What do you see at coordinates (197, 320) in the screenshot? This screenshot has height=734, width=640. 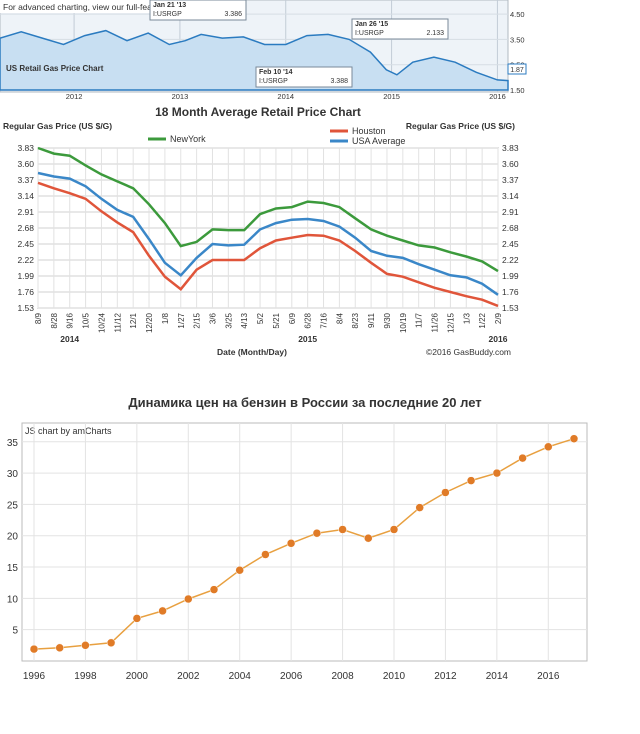 I see `c2-x-tick: 2/15` at bounding box center [197, 320].